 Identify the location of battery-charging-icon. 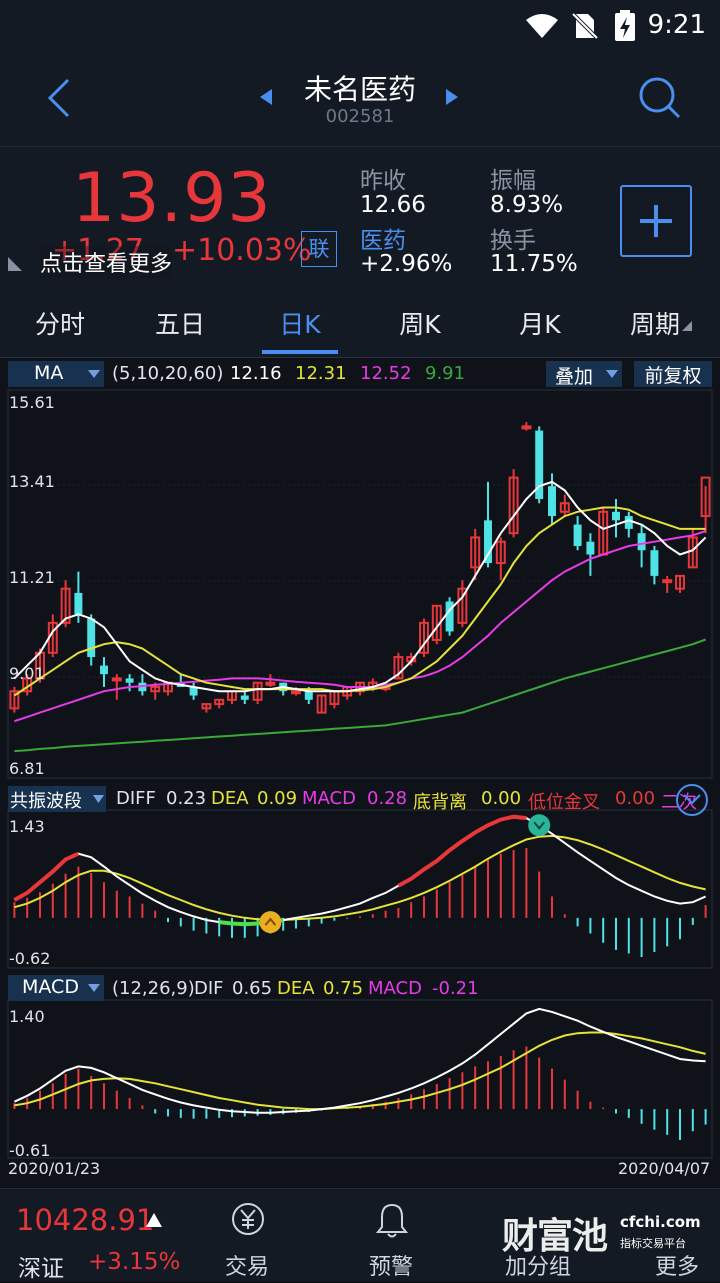
(625, 25).